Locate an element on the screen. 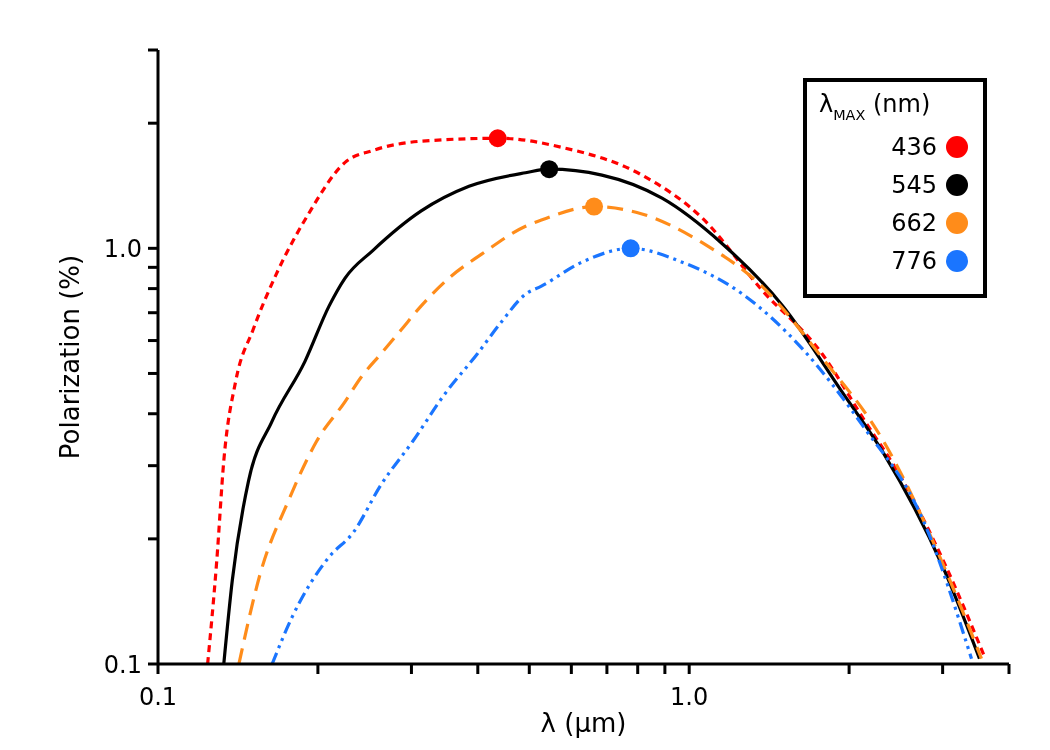 The height and width of the screenshot is (750, 1050). legend-label: 776 is located at coordinates (914, 261).